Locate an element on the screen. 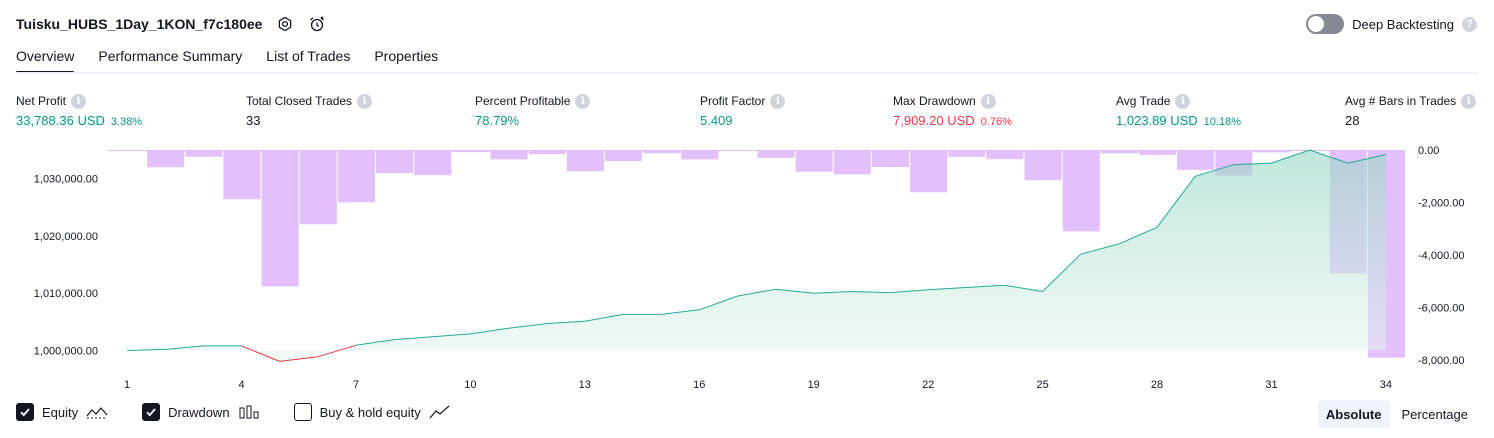 Image resolution: width=1494 pixels, height=438 pixels. tab-list-of-trades: List of Trades is located at coordinates (308, 56).